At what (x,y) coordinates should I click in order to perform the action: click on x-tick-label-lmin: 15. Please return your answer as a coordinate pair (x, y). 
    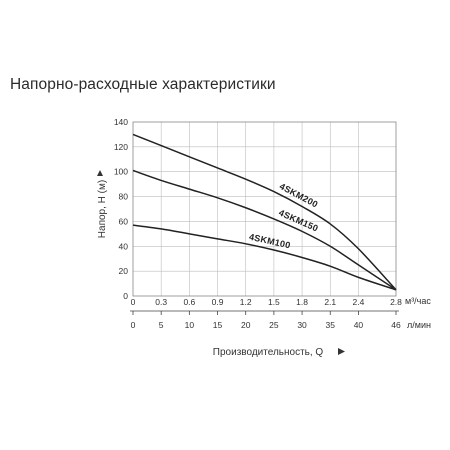
    Looking at the image, I should click on (218, 325).